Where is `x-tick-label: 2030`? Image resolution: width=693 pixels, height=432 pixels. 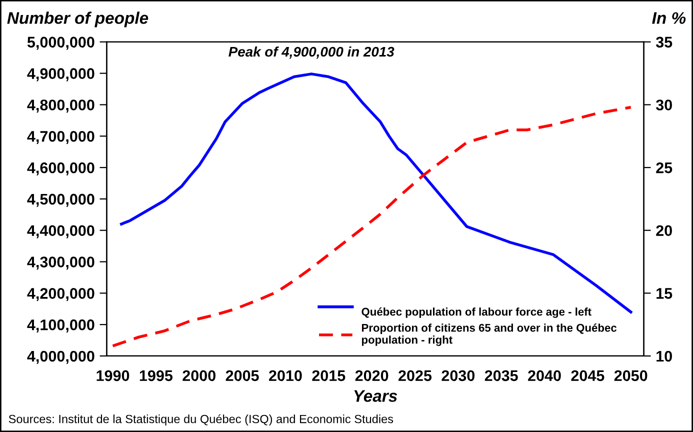
x-tick-label: 2030 is located at coordinates (458, 376).